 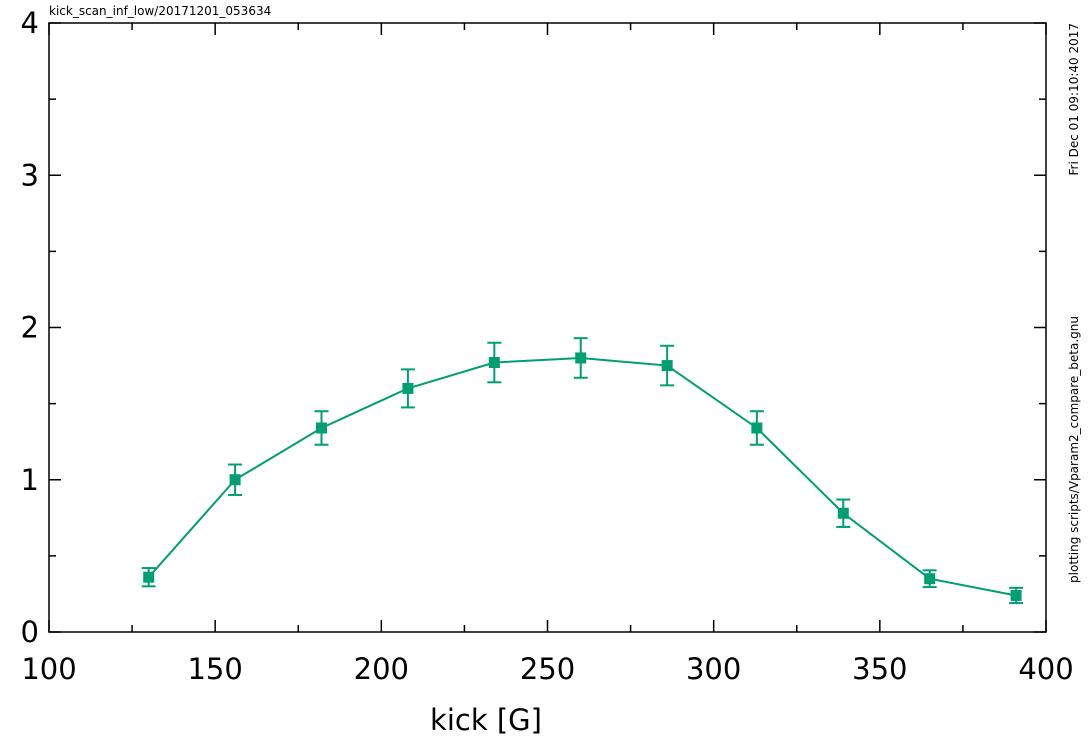 What do you see at coordinates (879, 669) in the screenshot?
I see `x-tick-label: 350` at bounding box center [879, 669].